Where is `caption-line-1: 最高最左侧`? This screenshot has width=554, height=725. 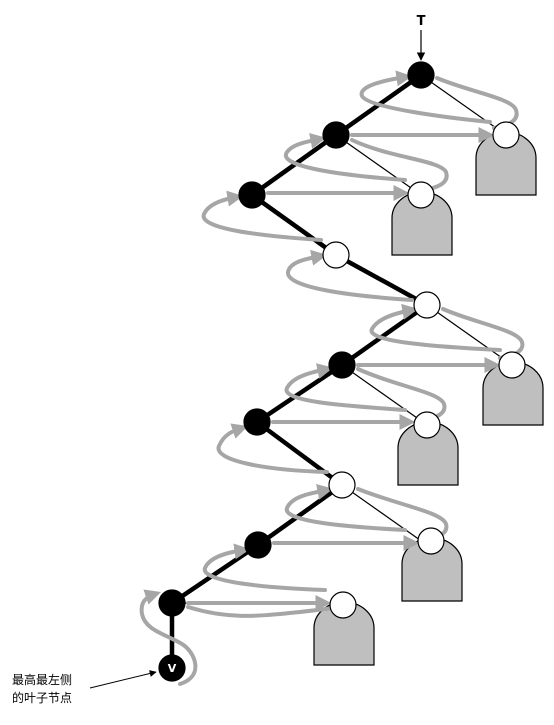
caption-line-1: 最高最左侧 is located at coordinates (57, 680).